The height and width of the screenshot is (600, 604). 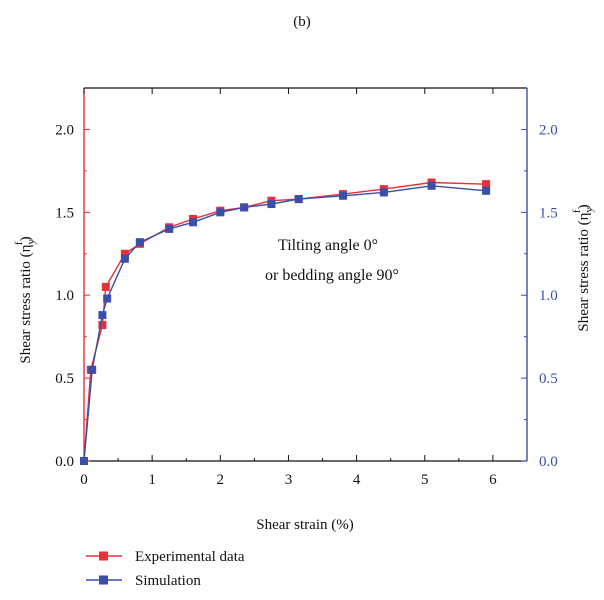 What do you see at coordinates (493, 480) in the screenshot?
I see `x-tick-label: 6` at bounding box center [493, 480].